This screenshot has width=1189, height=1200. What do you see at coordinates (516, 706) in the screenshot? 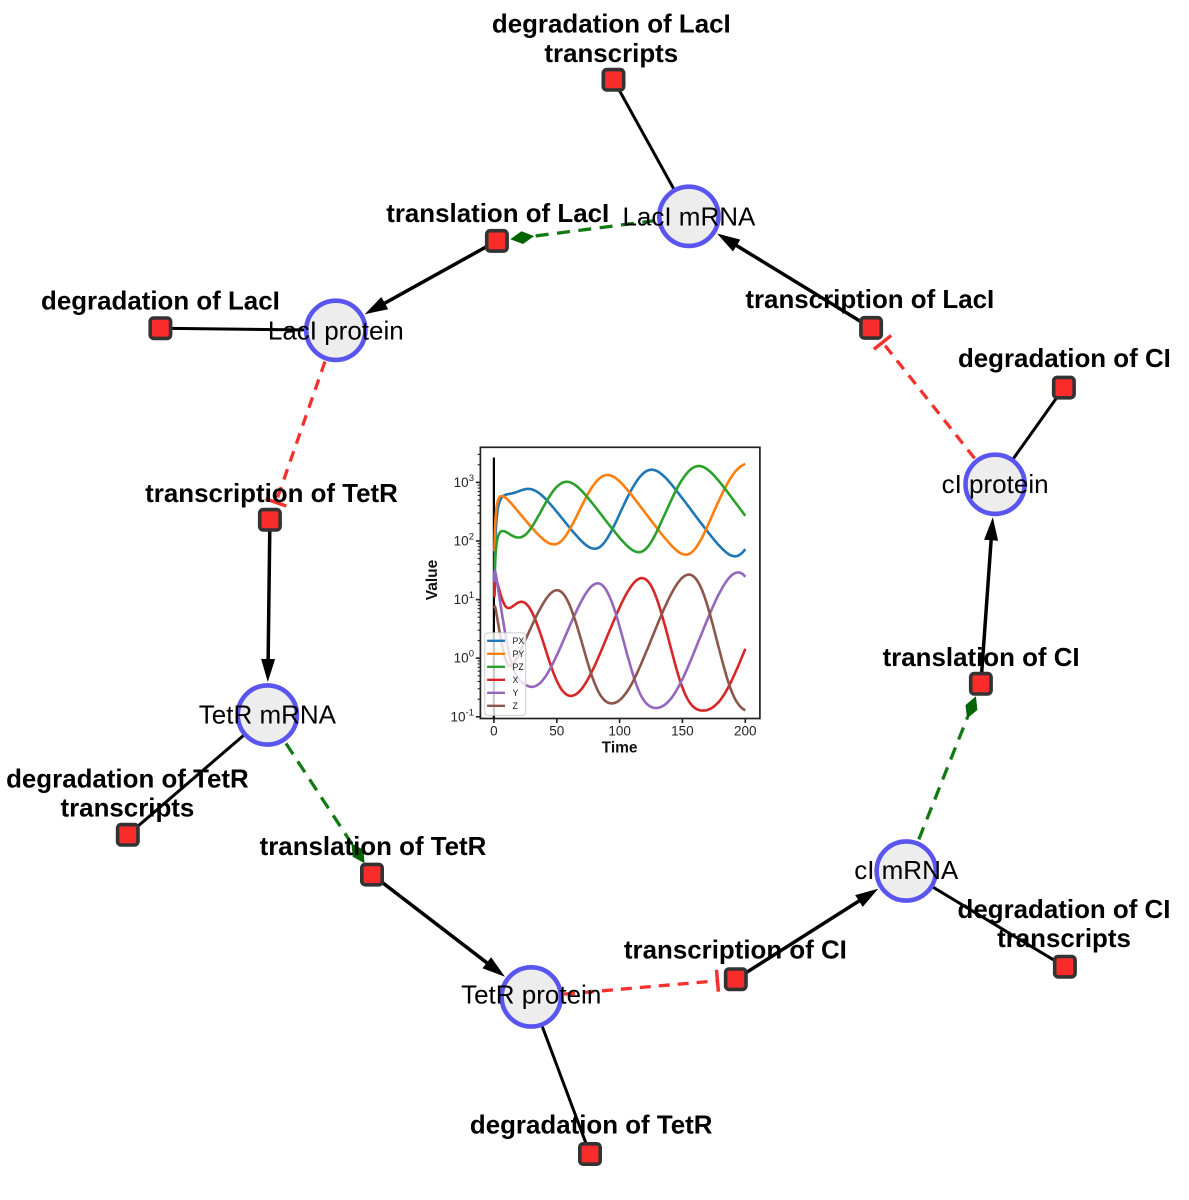
I see `svg-text: Z` at bounding box center [516, 706].